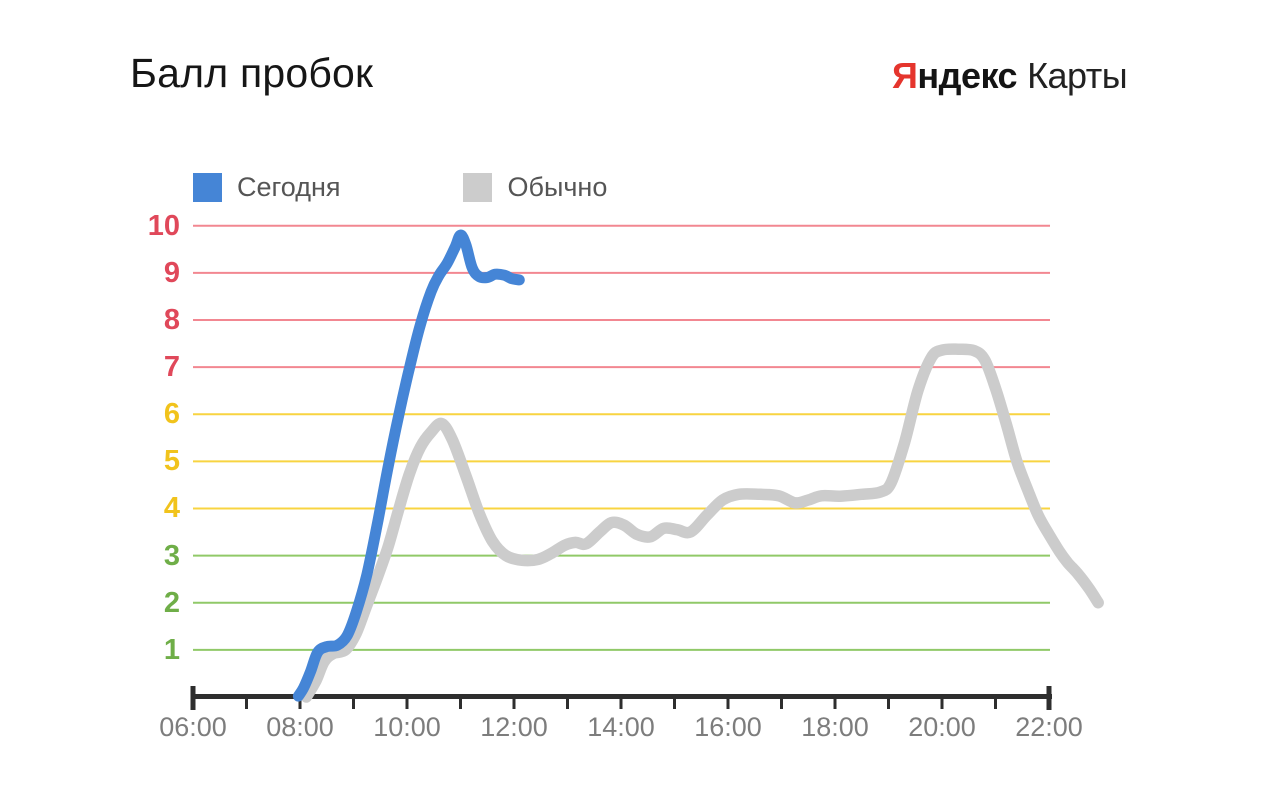 This screenshot has width=1267, height=797. What do you see at coordinates (408, 465) in the screenshot?
I see `series-line-today` at bounding box center [408, 465].